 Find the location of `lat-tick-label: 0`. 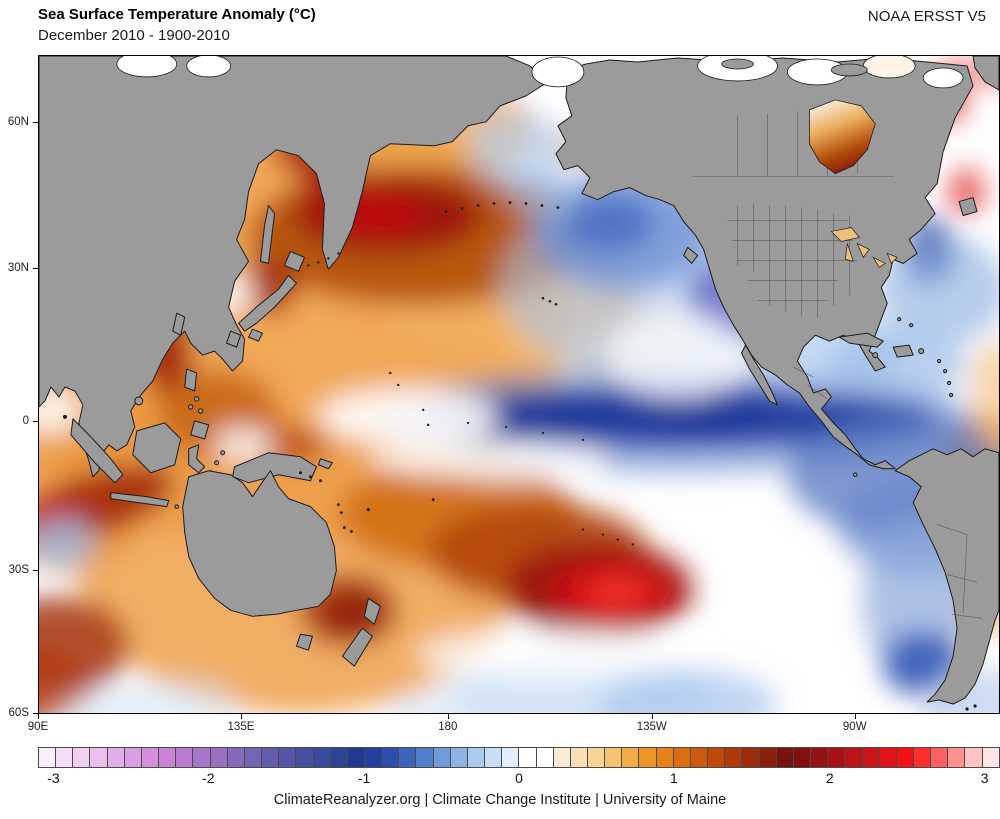

lat-tick-label: 0 is located at coordinates (25, 420).